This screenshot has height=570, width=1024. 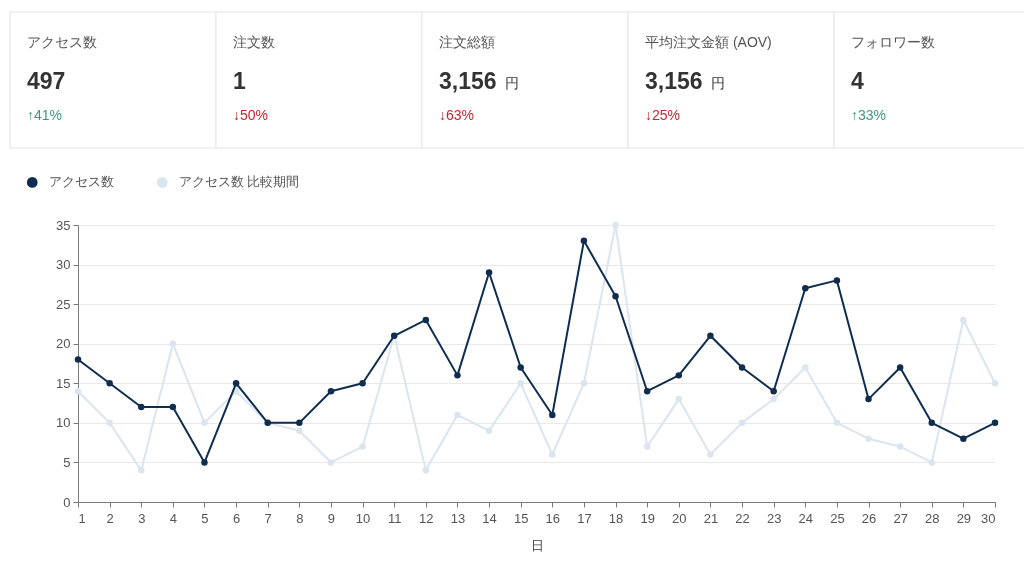 What do you see at coordinates (300, 518) in the screenshot?
I see `x-tick-label: 8` at bounding box center [300, 518].